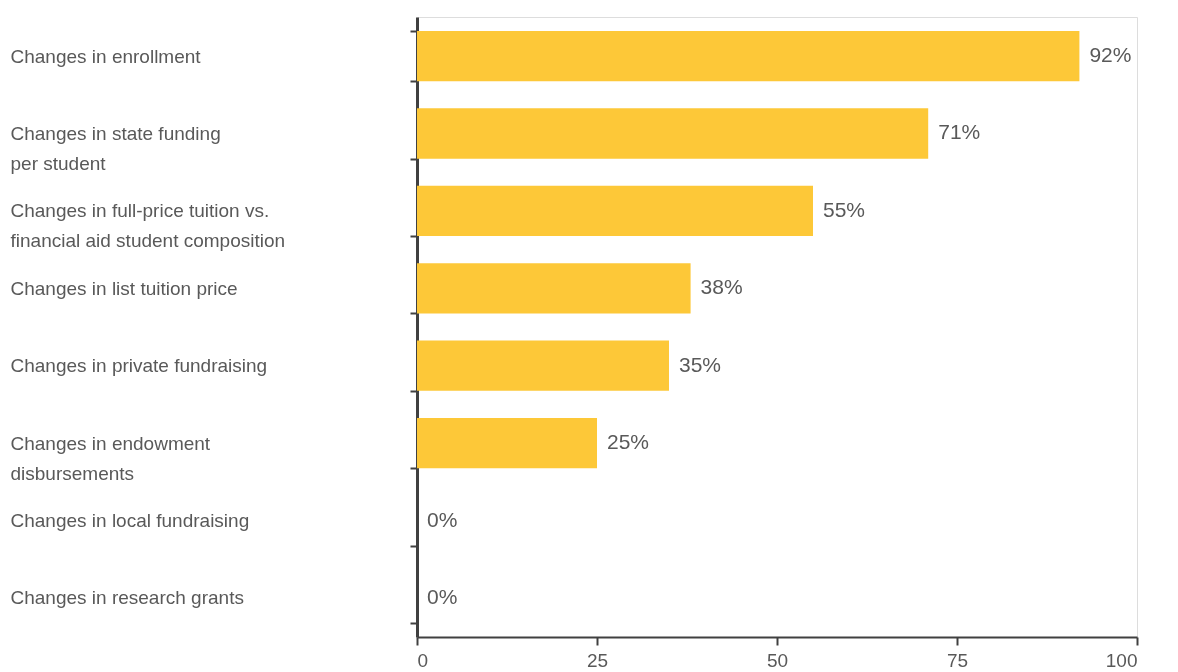 This screenshot has height=672, width=1178. What do you see at coordinates (130, 521) in the screenshot?
I see `y-tick-label: Changes in local fundraising` at bounding box center [130, 521].